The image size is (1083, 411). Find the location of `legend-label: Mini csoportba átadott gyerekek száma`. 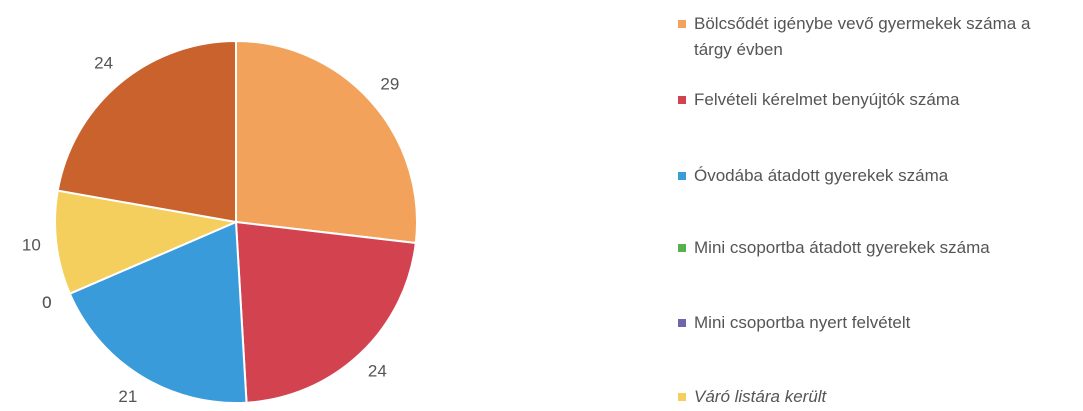

legend-label: Mini csoportba átadott gyerekek száma is located at coordinates (842, 247).